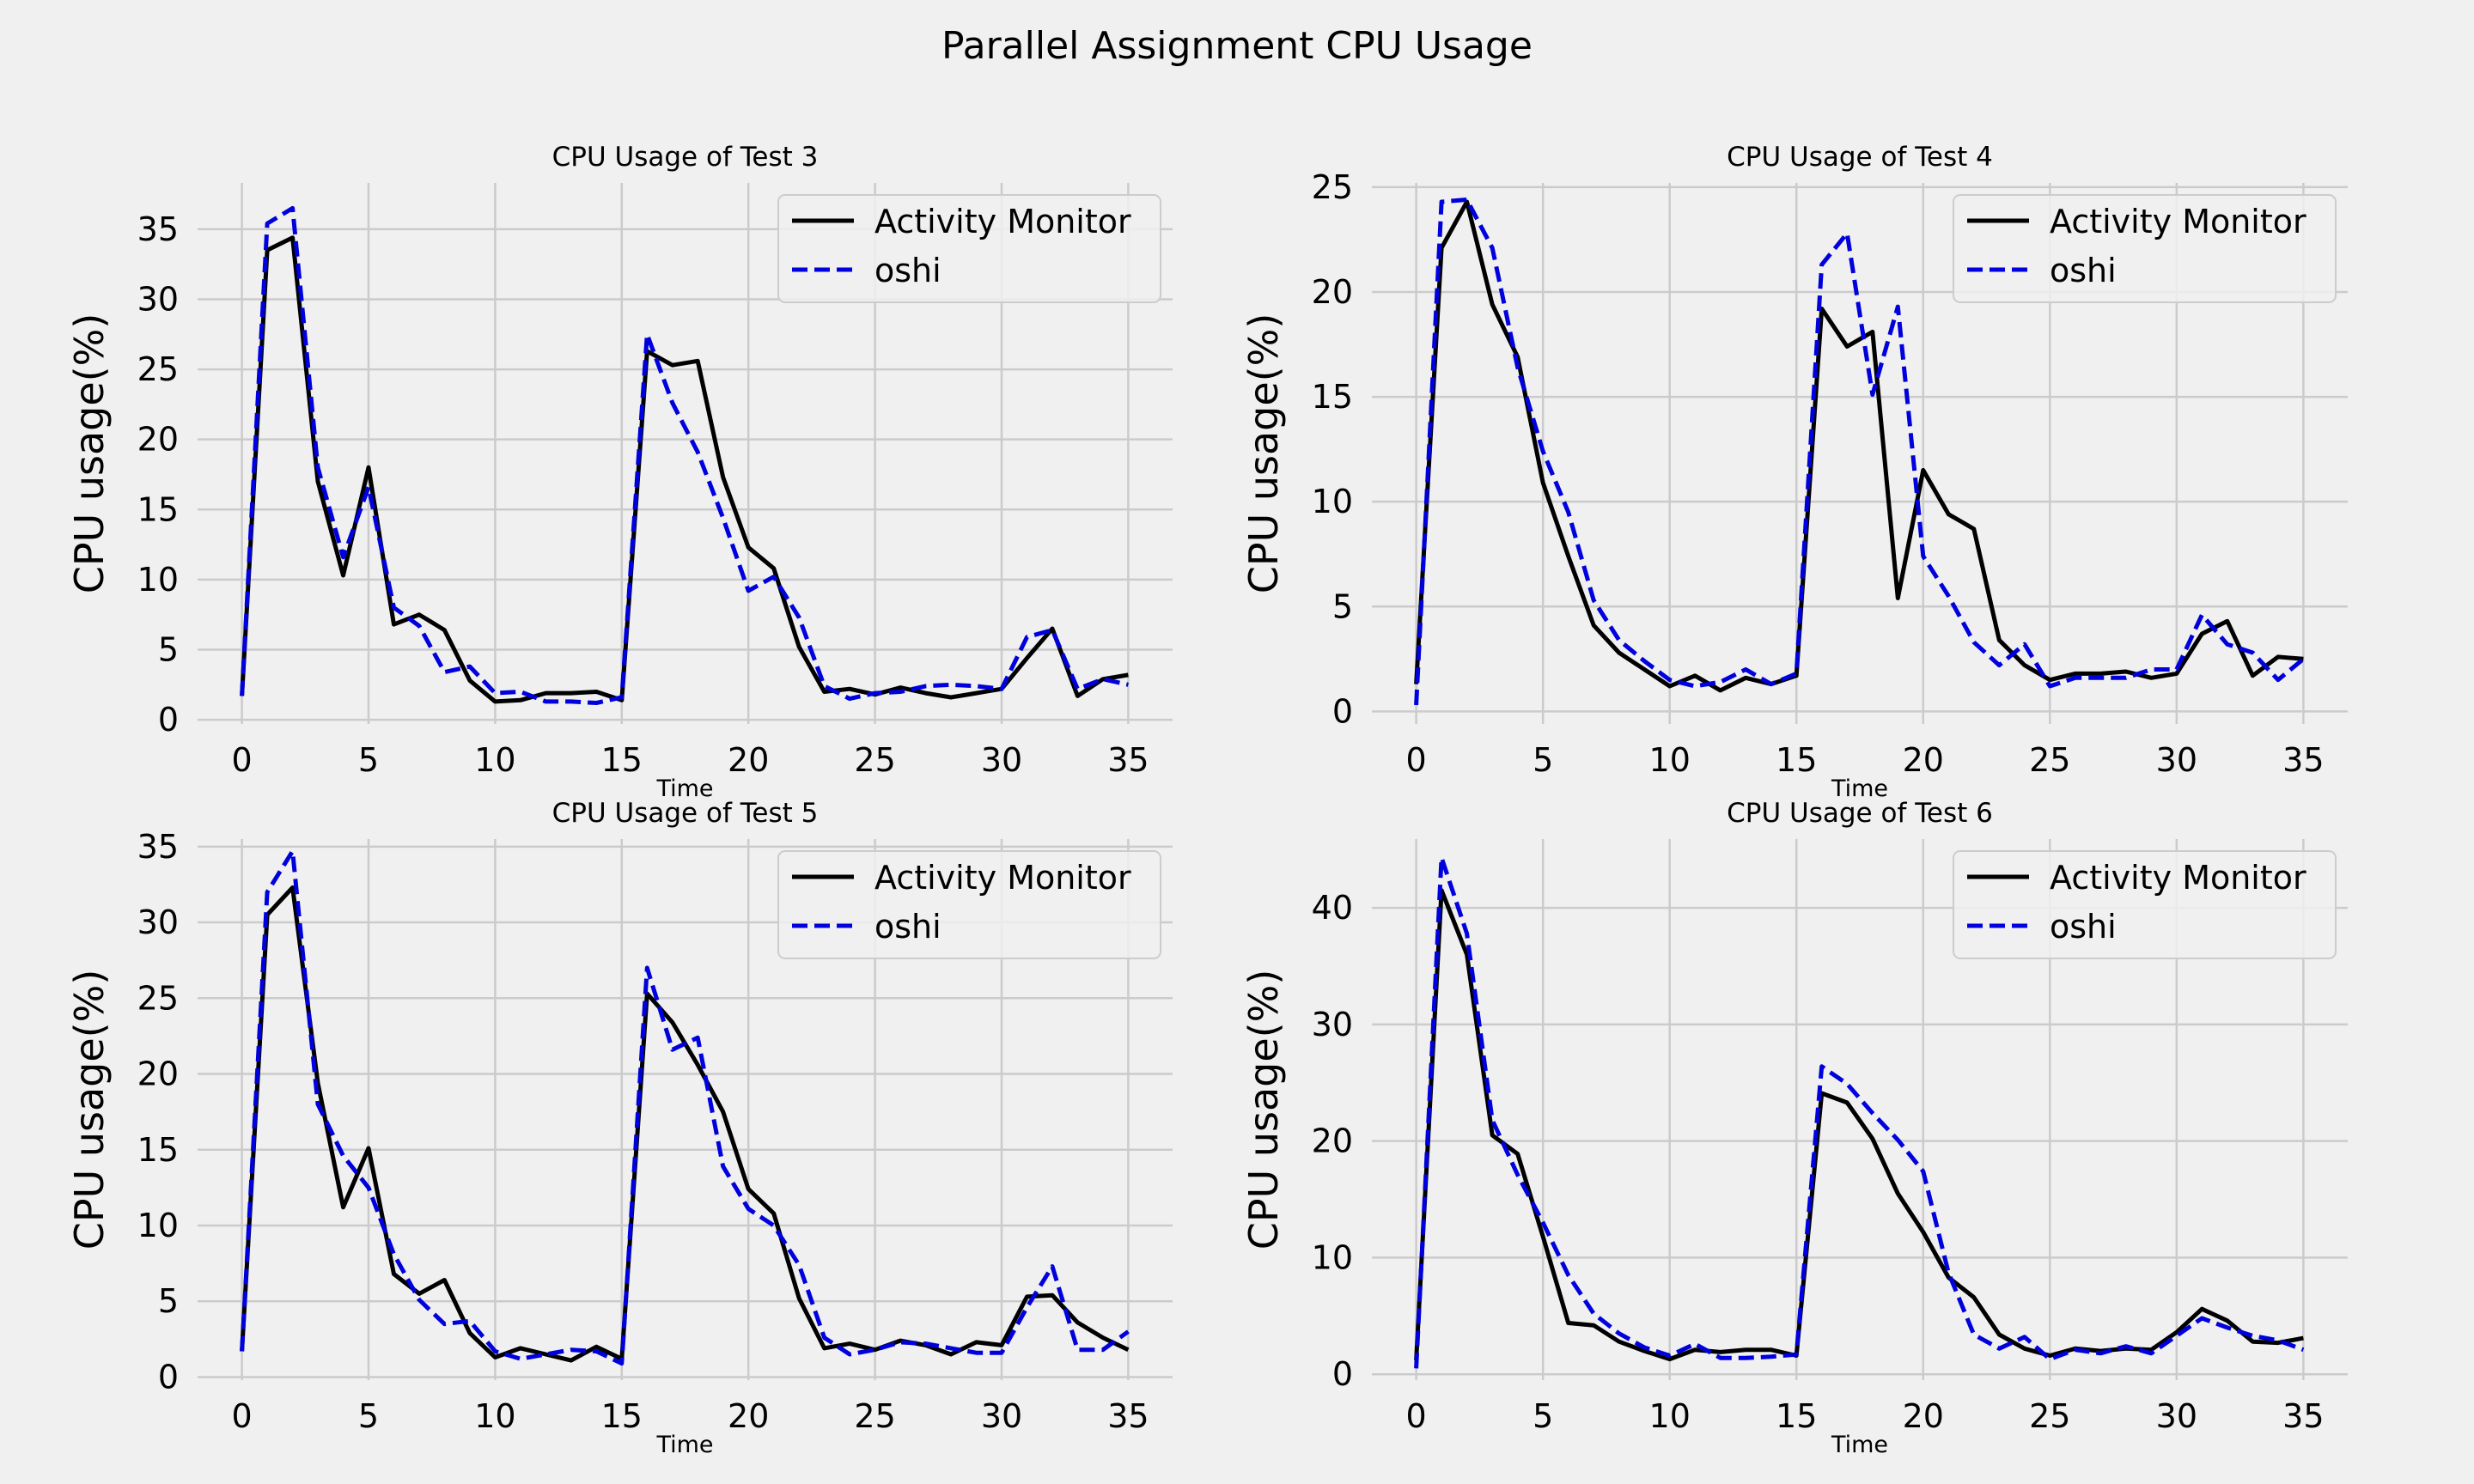 Image resolution: width=2474 pixels, height=1484 pixels. Describe the element at coordinates (1860, 158) in the screenshot. I see `subplot-title: CPU Usage of Test 4` at that location.